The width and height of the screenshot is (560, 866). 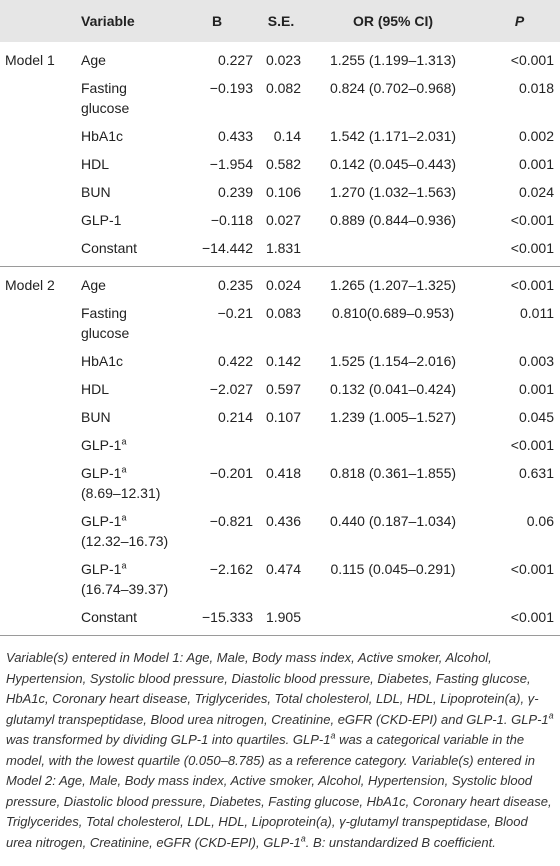 I want to click on header-cell: Variable, so click(x=127, y=21).